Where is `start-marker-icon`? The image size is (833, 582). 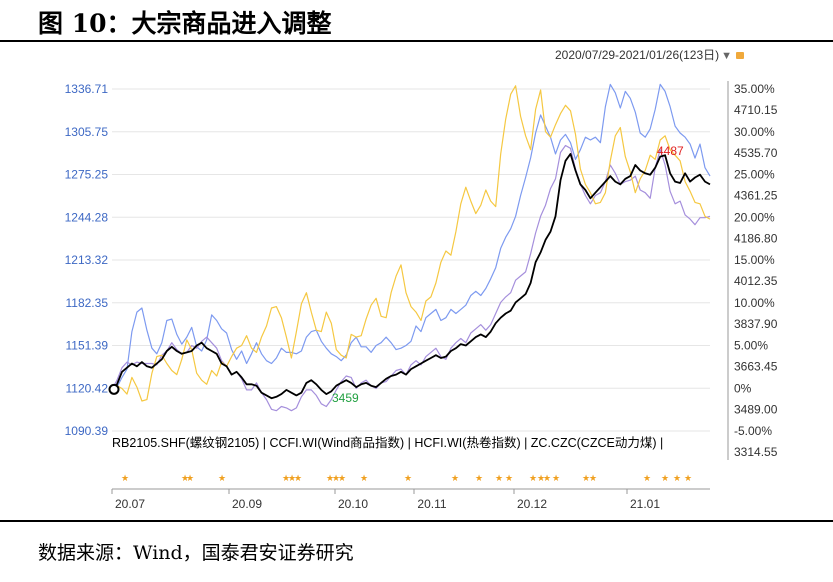
start-marker-icon is located at coordinates (114, 389).